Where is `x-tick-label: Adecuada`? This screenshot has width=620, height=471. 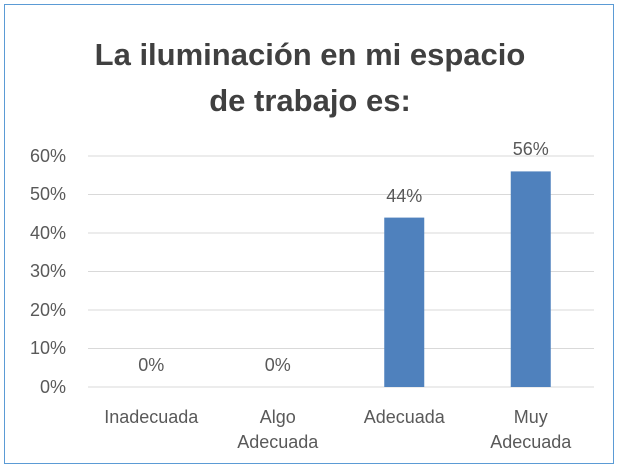
x-tick-label: Adecuada is located at coordinates (404, 417).